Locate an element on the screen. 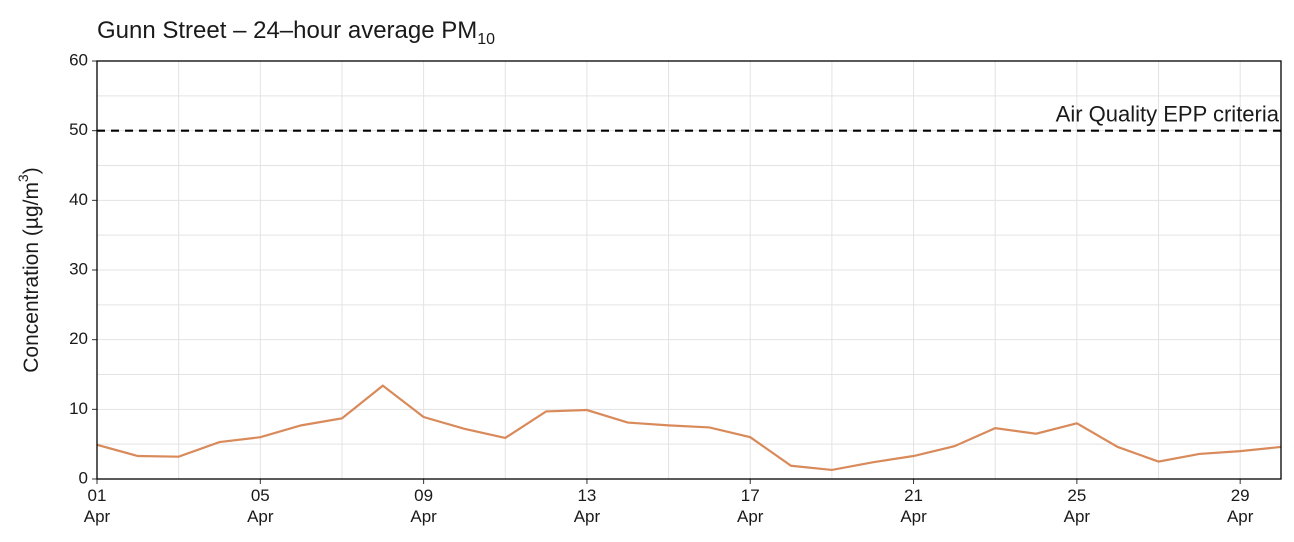 This screenshot has width=1294, height=542. y-tick-label: 50 is located at coordinates (78, 129).